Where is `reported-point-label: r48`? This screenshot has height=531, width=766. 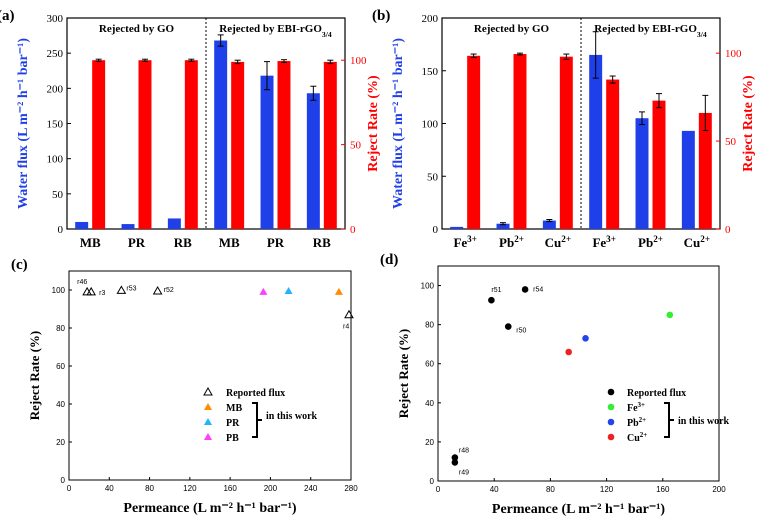 reported-point-label: r48 is located at coordinates (464, 451).